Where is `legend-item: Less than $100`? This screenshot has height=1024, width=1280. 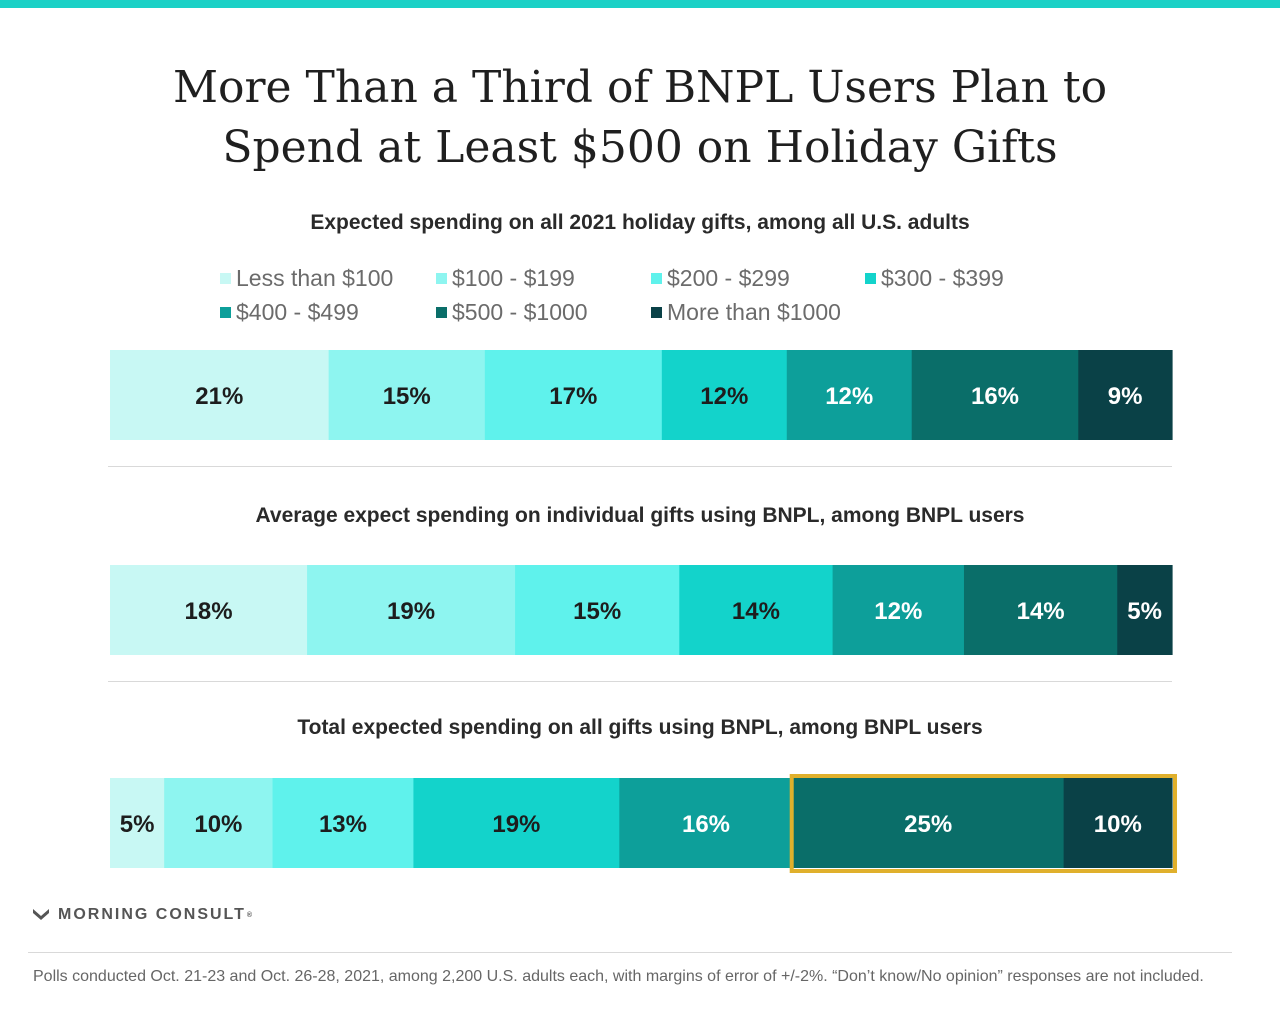 legend-item: Less than $100 is located at coordinates (306, 278).